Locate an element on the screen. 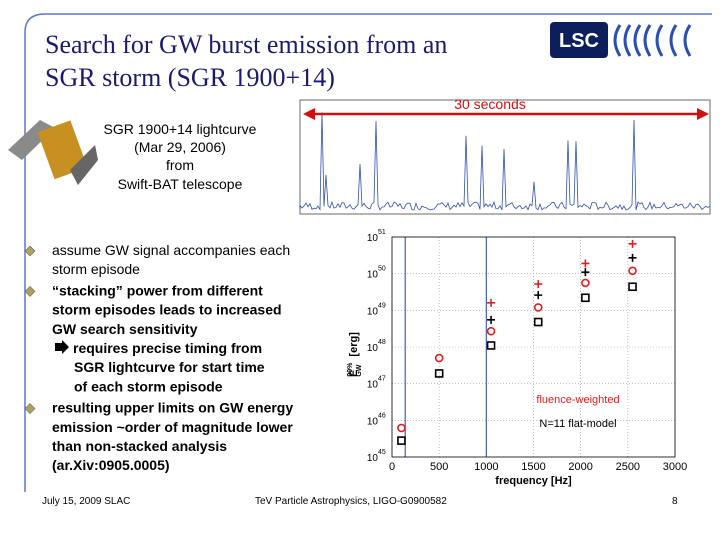  x-tick-label: 500 is located at coordinates (439, 467).